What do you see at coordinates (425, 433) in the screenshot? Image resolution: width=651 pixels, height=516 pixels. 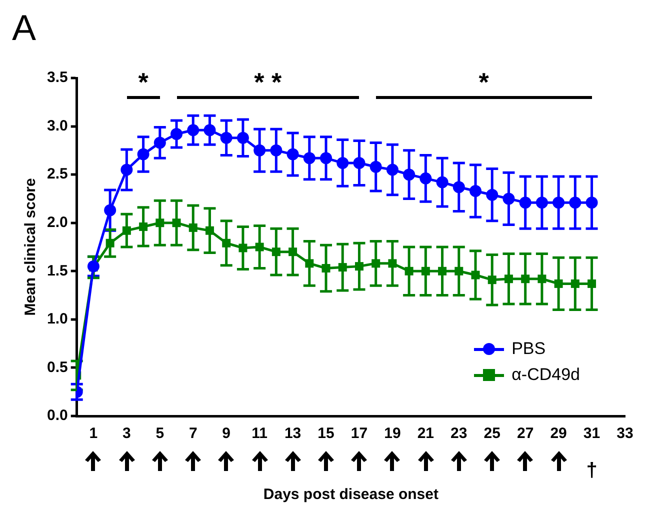 I see `x-tick-label: 21` at bounding box center [425, 433].